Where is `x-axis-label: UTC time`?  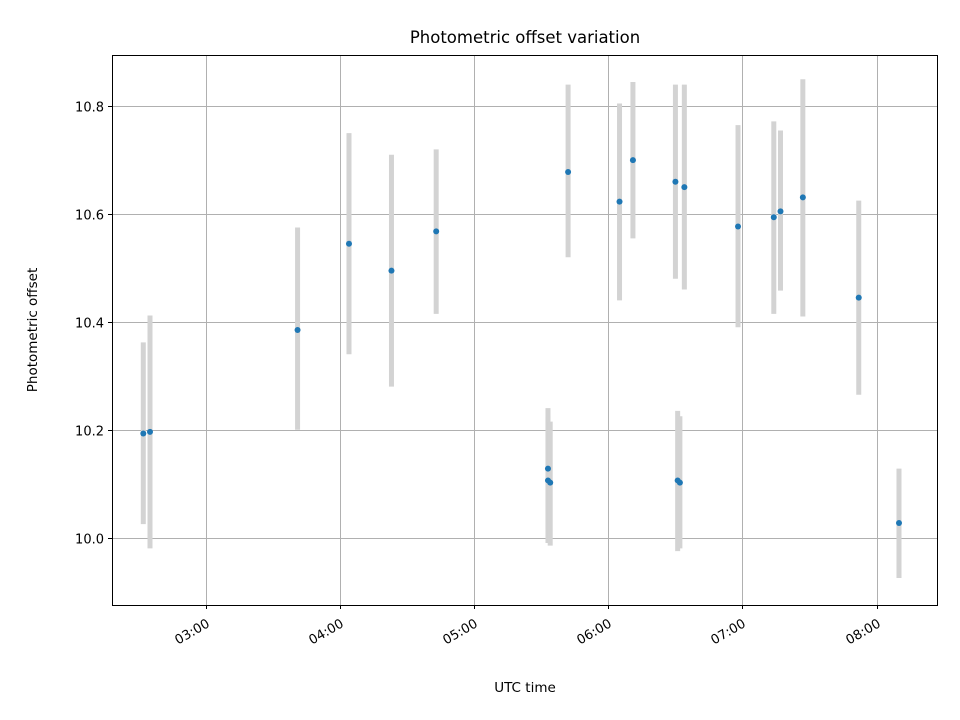
x-axis-label: UTC time is located at coordinates (525, 688).